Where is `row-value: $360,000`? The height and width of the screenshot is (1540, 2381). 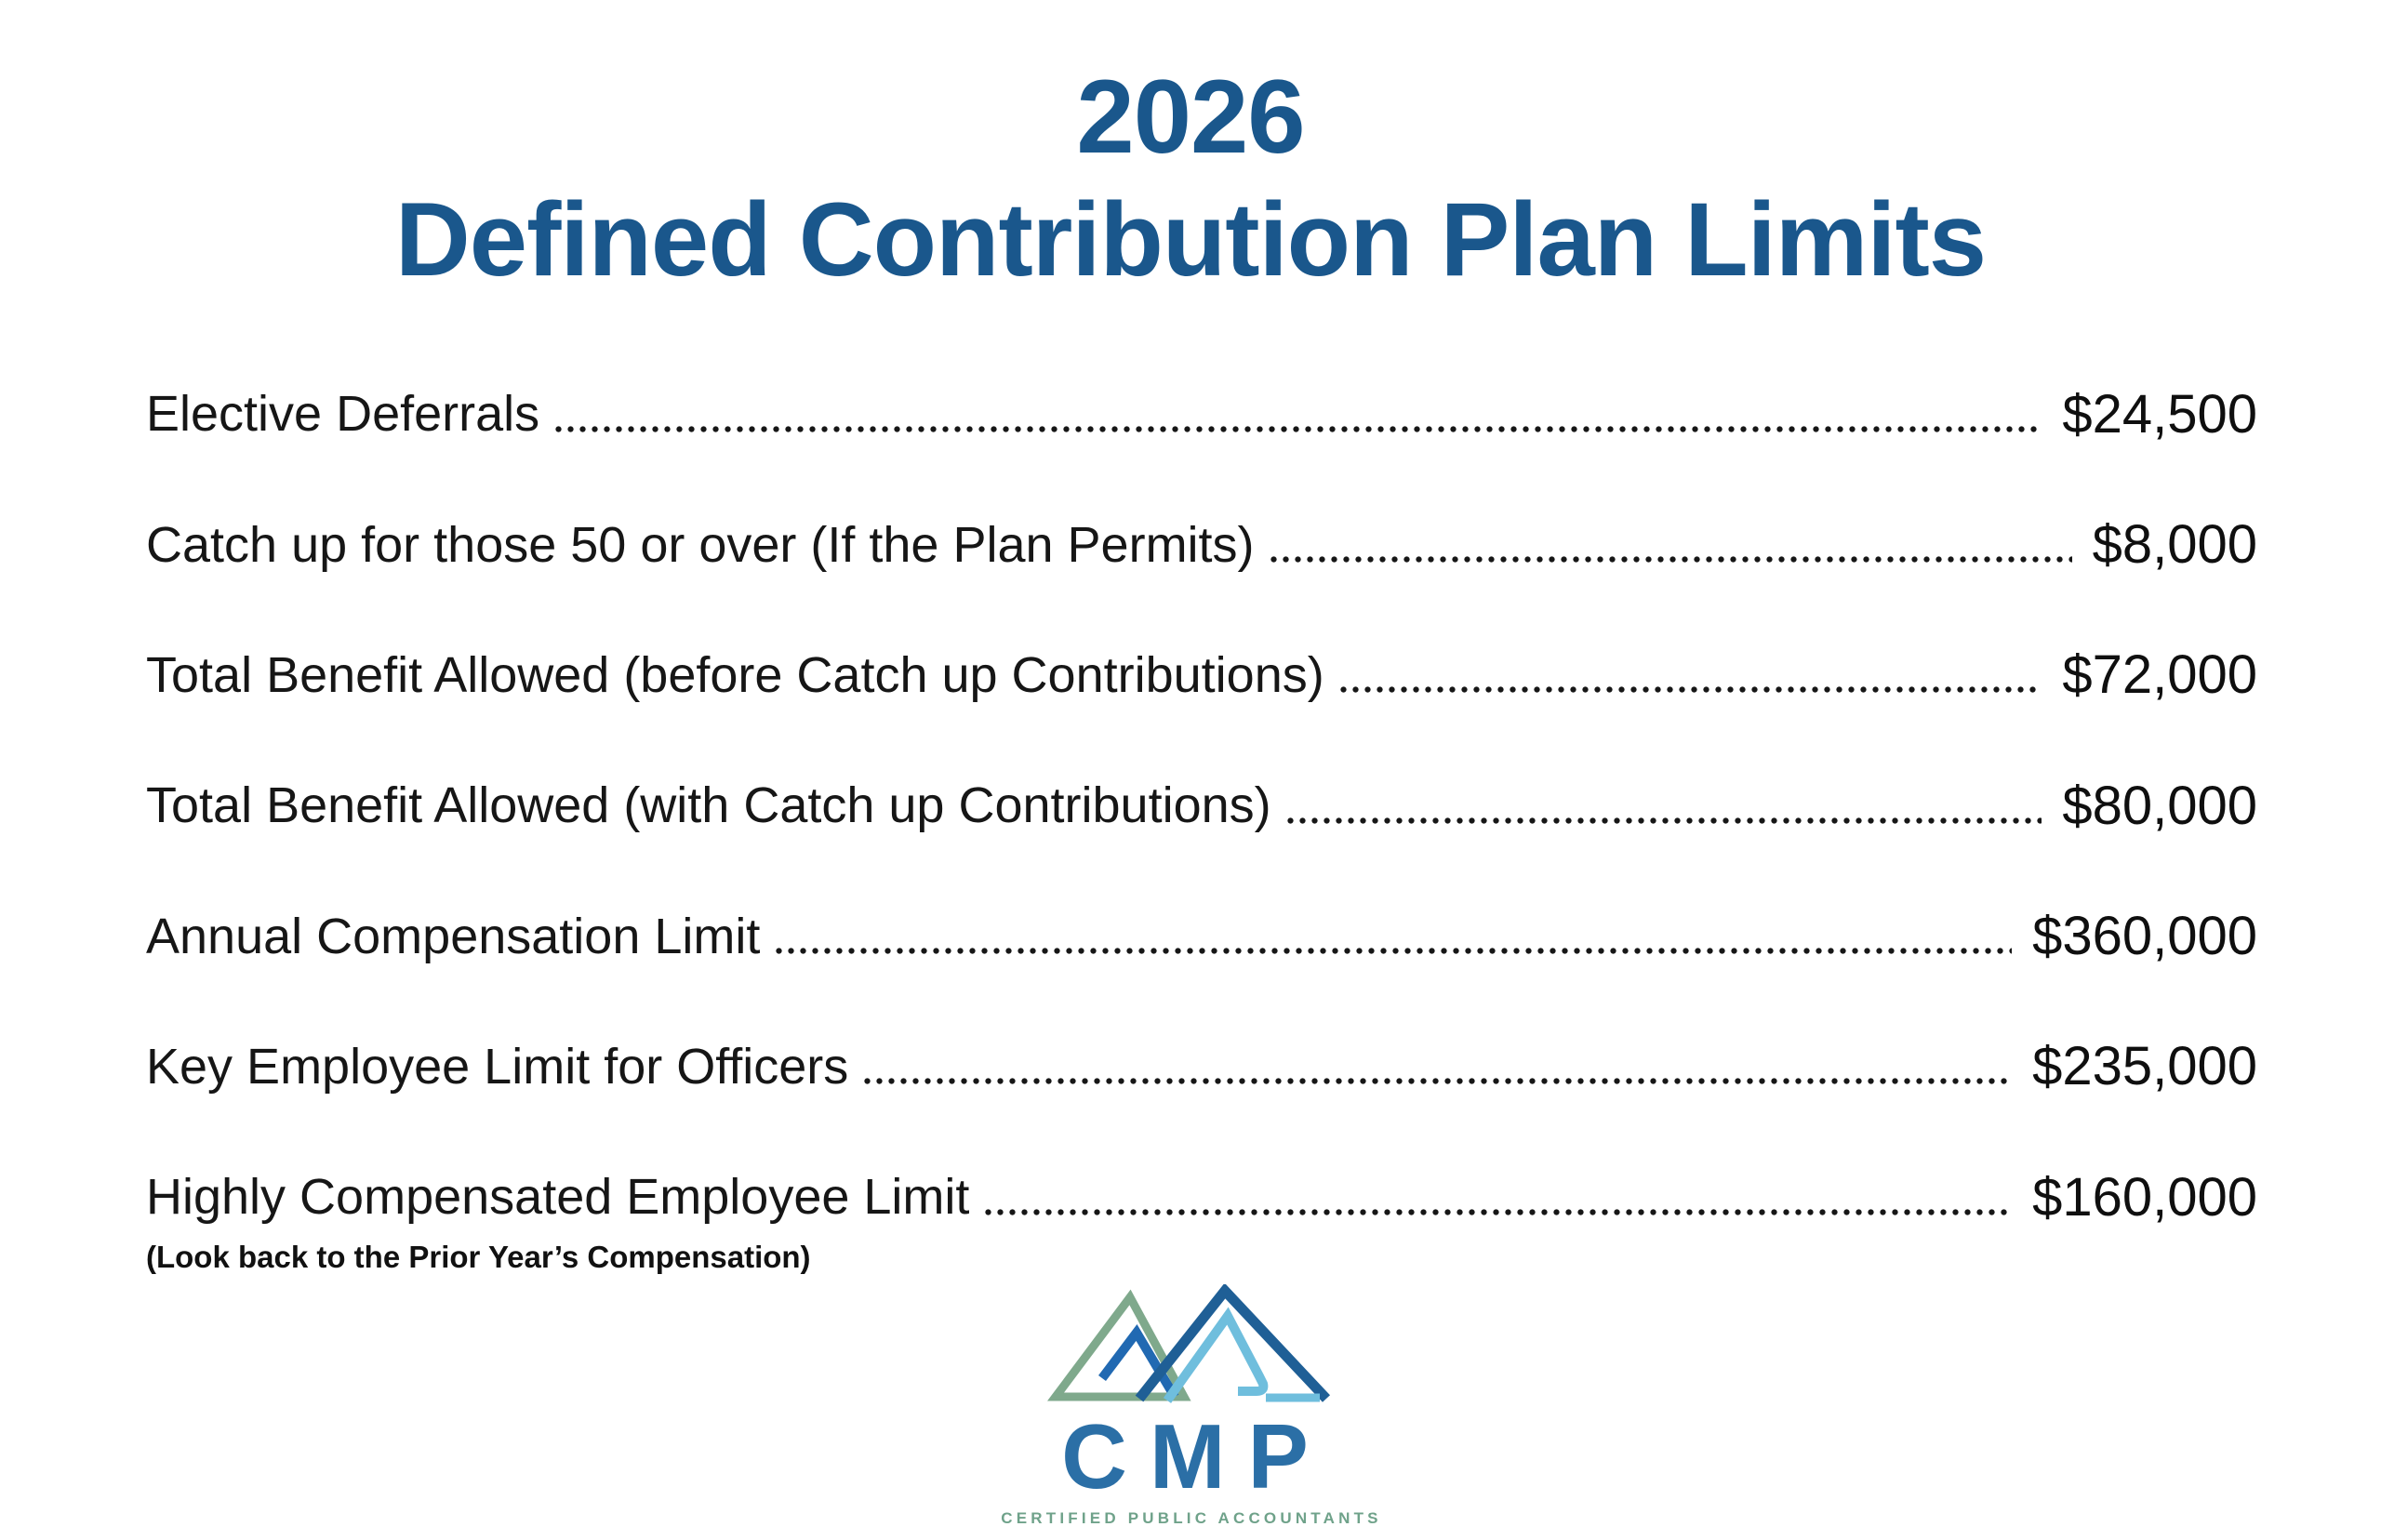 row-value: $360,000 is located at coordinates (2144, 935).